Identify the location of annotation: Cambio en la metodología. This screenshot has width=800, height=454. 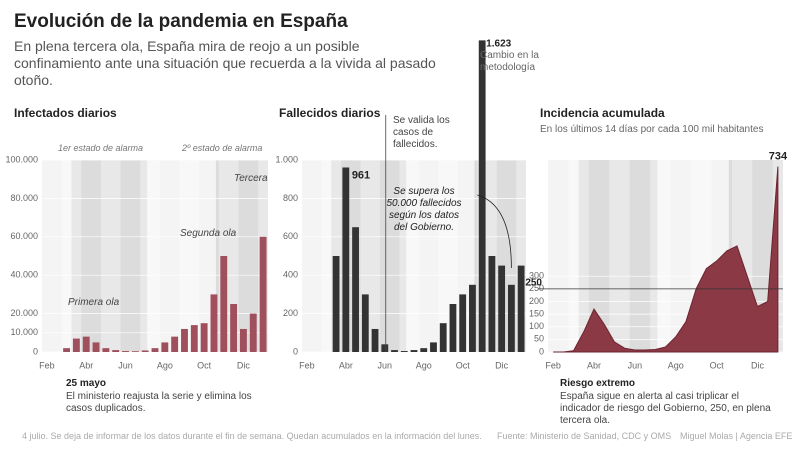
(509, 61).